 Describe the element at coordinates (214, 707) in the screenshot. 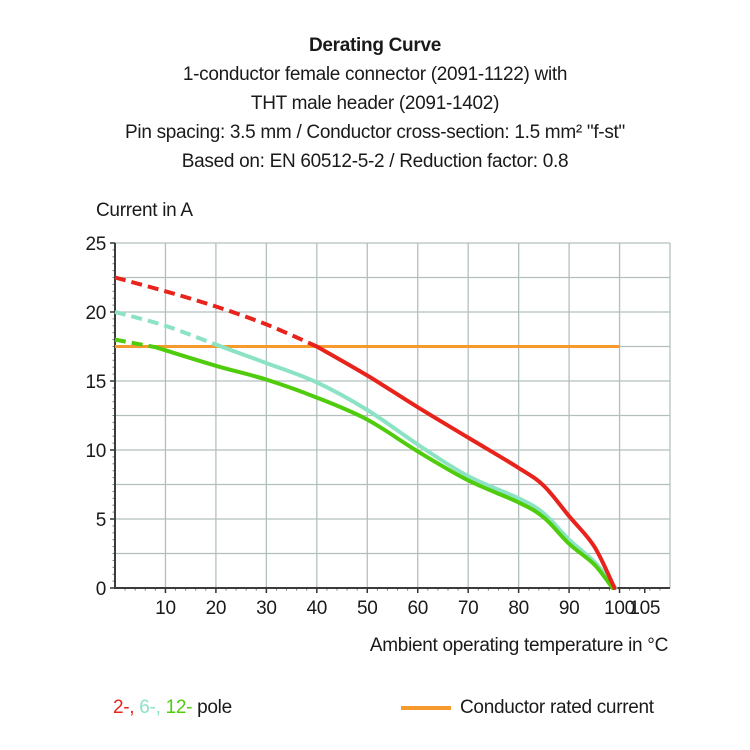

I see `legend-pole-suffix: pole` at that location.